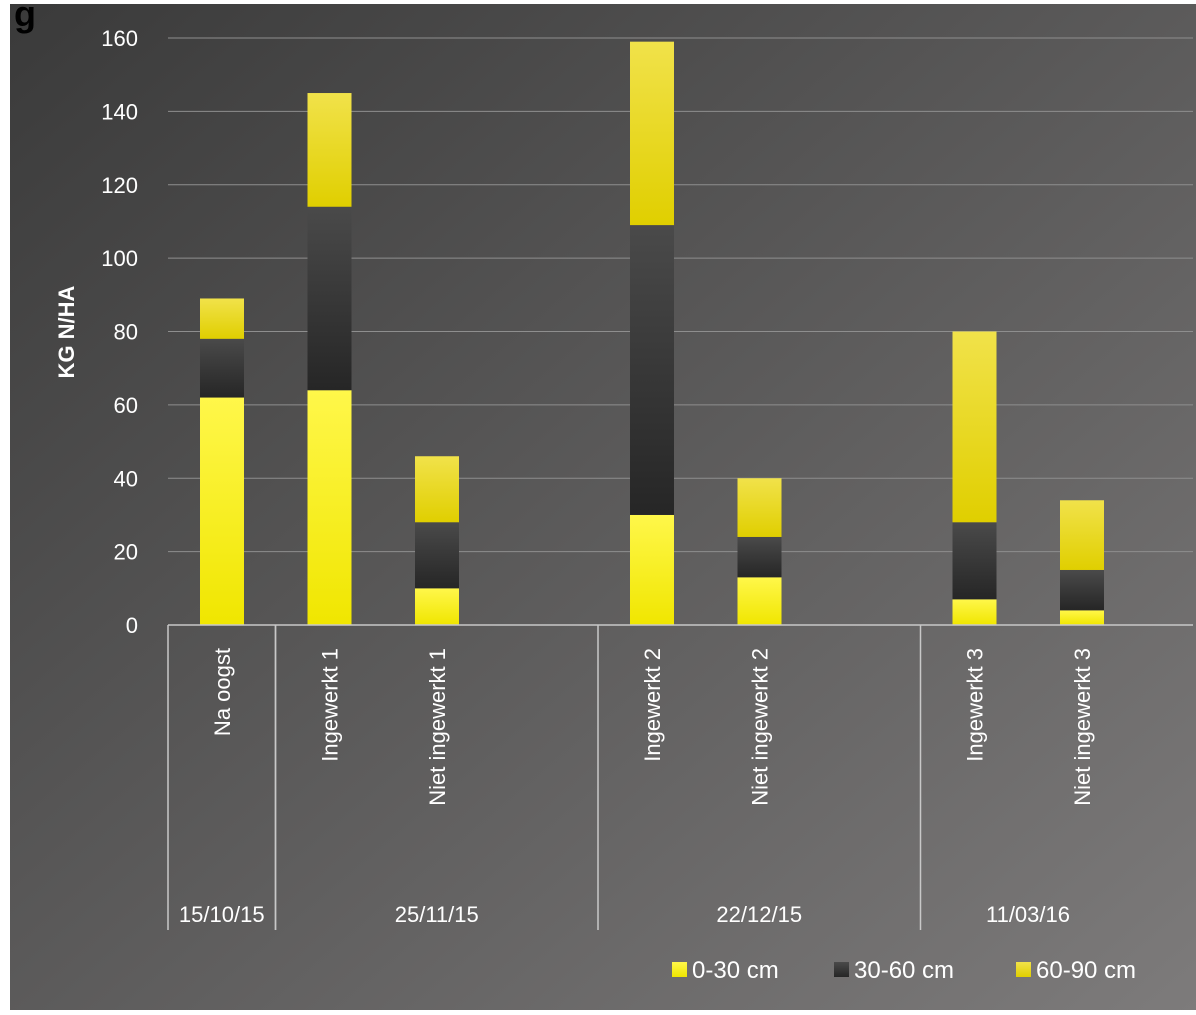 Image resolution: width=1196 pixels, height=1015 pixels. What do you see at coordinates (126, 552) in the screenshot?
I see `y-tick-label: 20` at bounding box center [126, 552].